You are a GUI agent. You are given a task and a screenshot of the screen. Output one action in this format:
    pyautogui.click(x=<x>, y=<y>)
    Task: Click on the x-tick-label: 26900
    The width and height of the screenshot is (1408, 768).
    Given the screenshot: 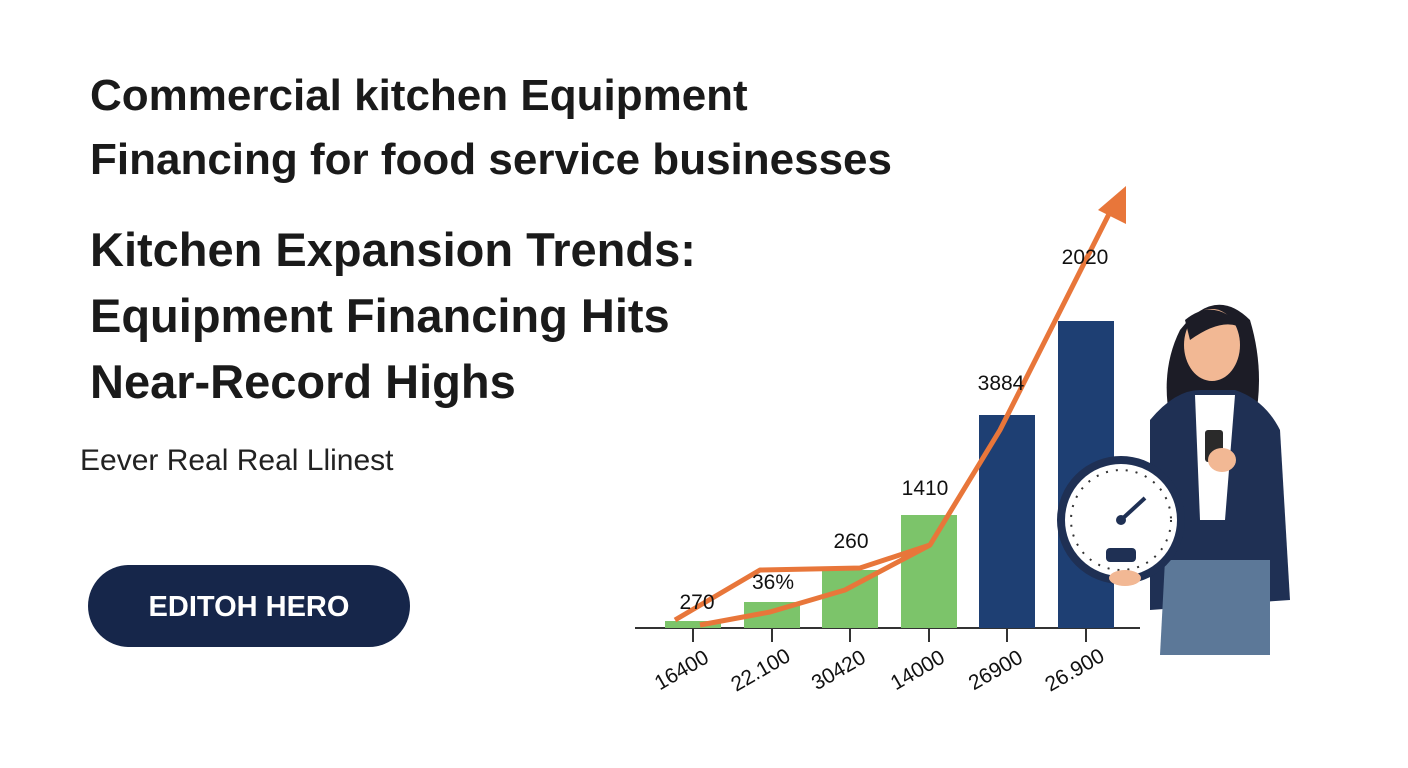 What is the action you would take?
    pyautogui.click(x=996, y=670)
    